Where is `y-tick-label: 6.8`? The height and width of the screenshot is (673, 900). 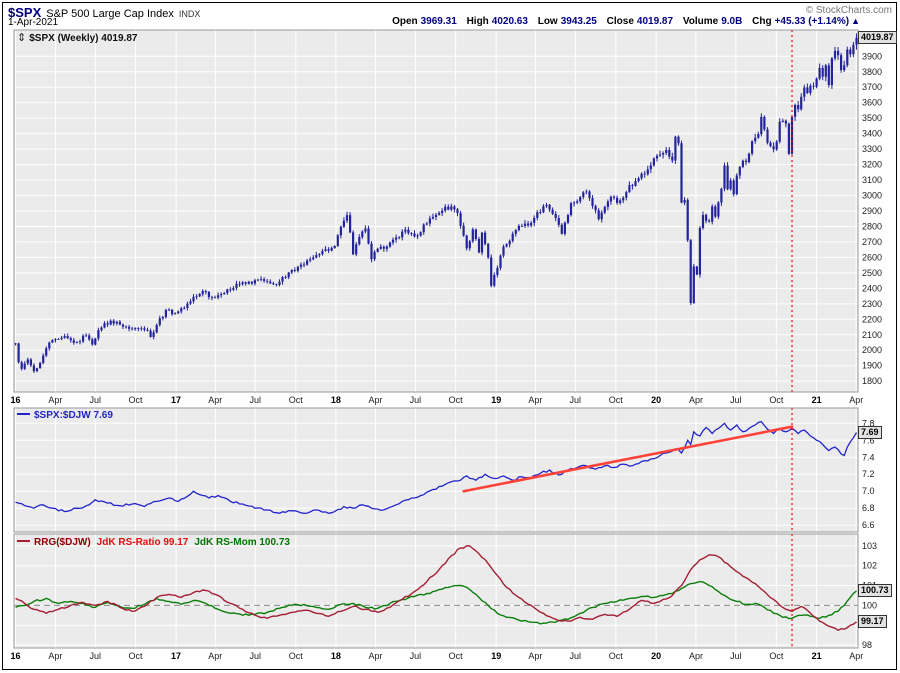 y-tick-label: 6.8 is located at coordinates (868, 508).